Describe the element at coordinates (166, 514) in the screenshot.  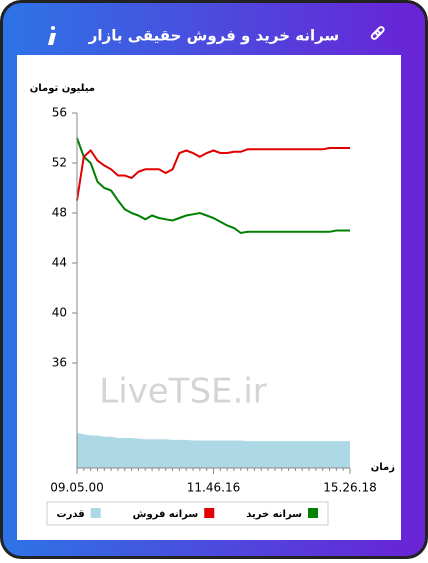
I see `legend-label: سرانه فروش` at that location.